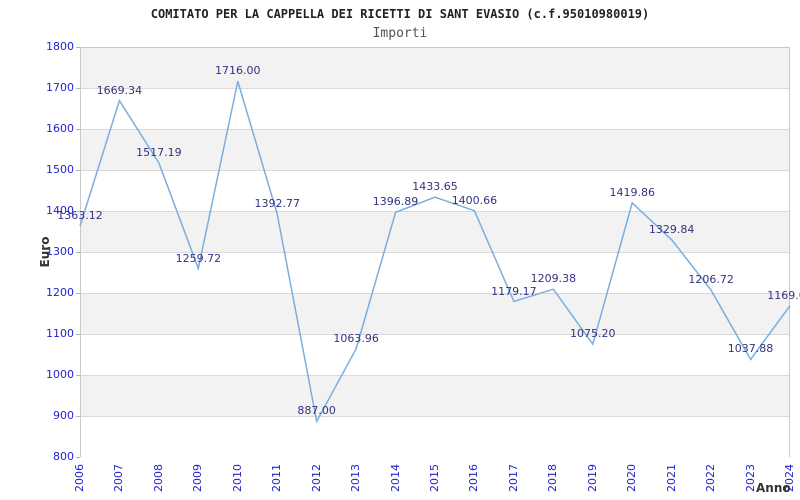 The width and height of the screenshot is (800, 500). I want to click on x-tick-label: 2019, so click(592, 478).